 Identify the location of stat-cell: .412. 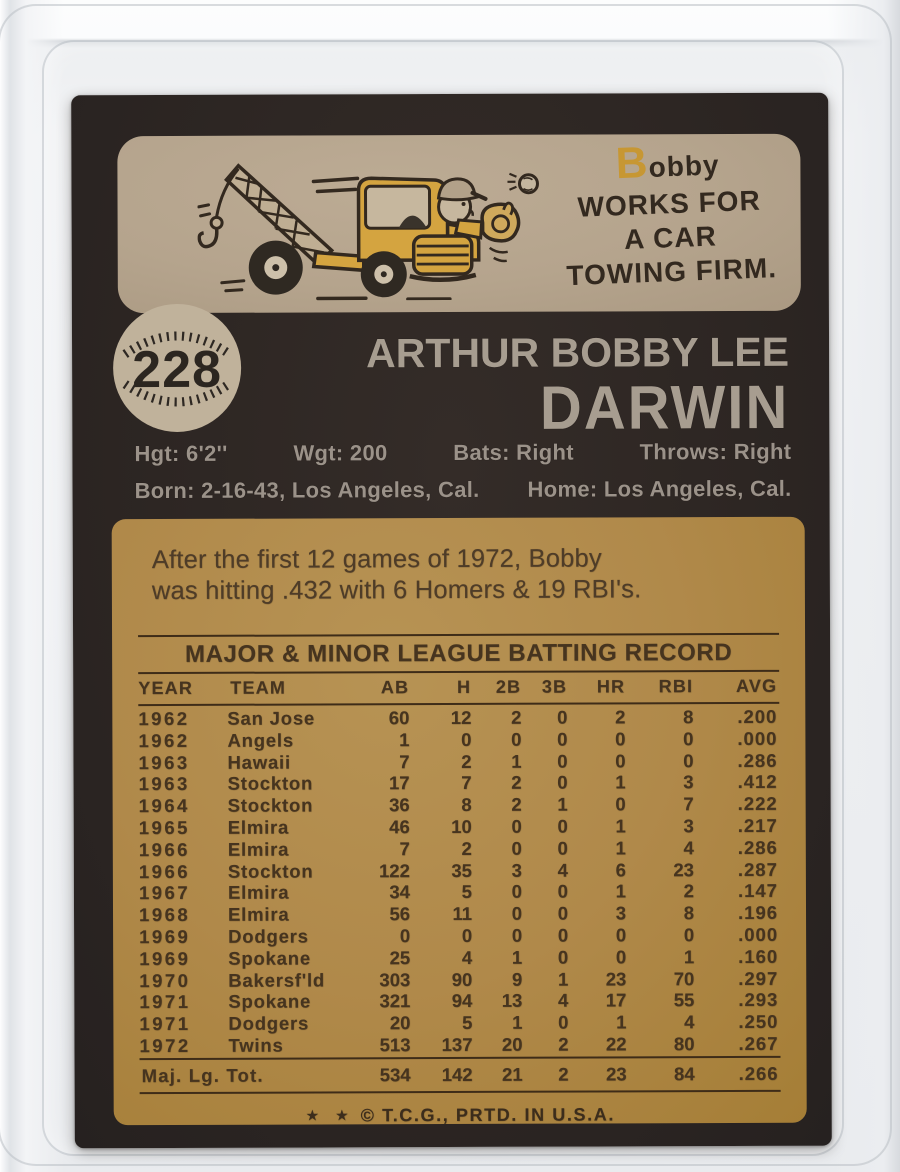
(757, 782).